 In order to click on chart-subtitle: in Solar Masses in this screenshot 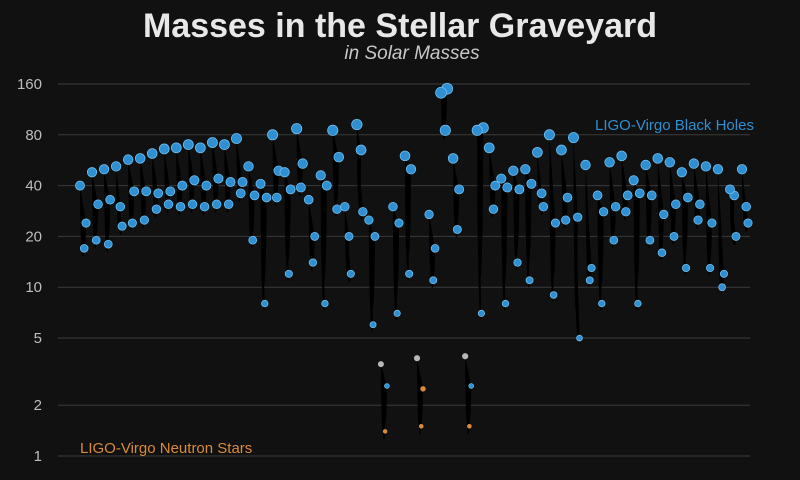, I will do `click(412, 53)`.